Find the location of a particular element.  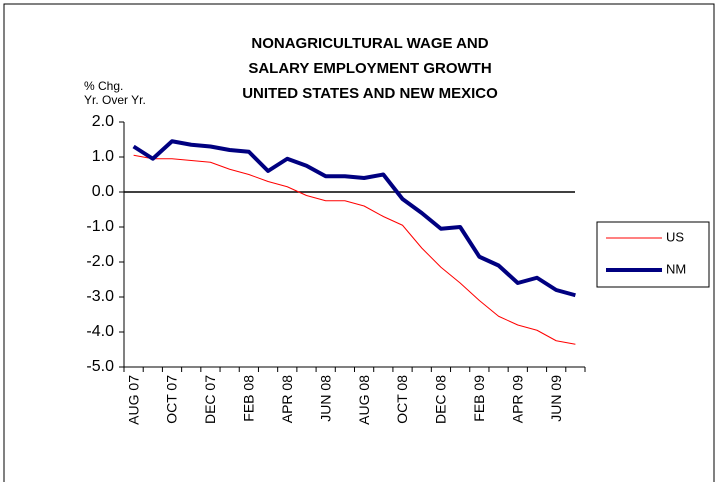

chart-title: NONAGRICULTURAL WAGE AND is located at coordinates (369, 43).